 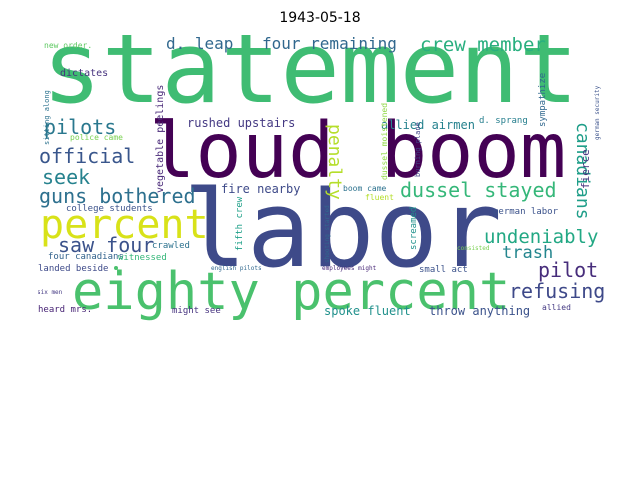 I want to click on word-pilot: pilot, so click(x=568, y=270).